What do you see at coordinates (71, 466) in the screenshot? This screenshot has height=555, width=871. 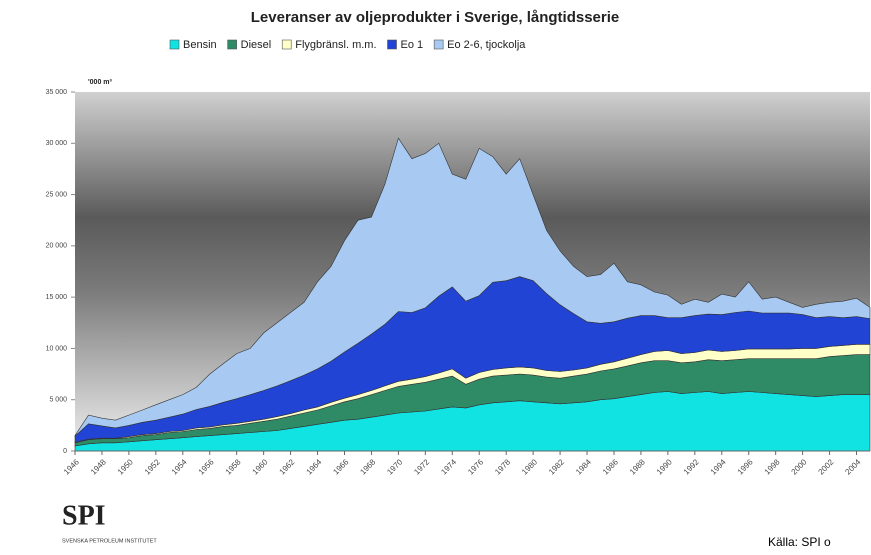 I see `x-tick-label: 1946` at bounding box center [71, 466].